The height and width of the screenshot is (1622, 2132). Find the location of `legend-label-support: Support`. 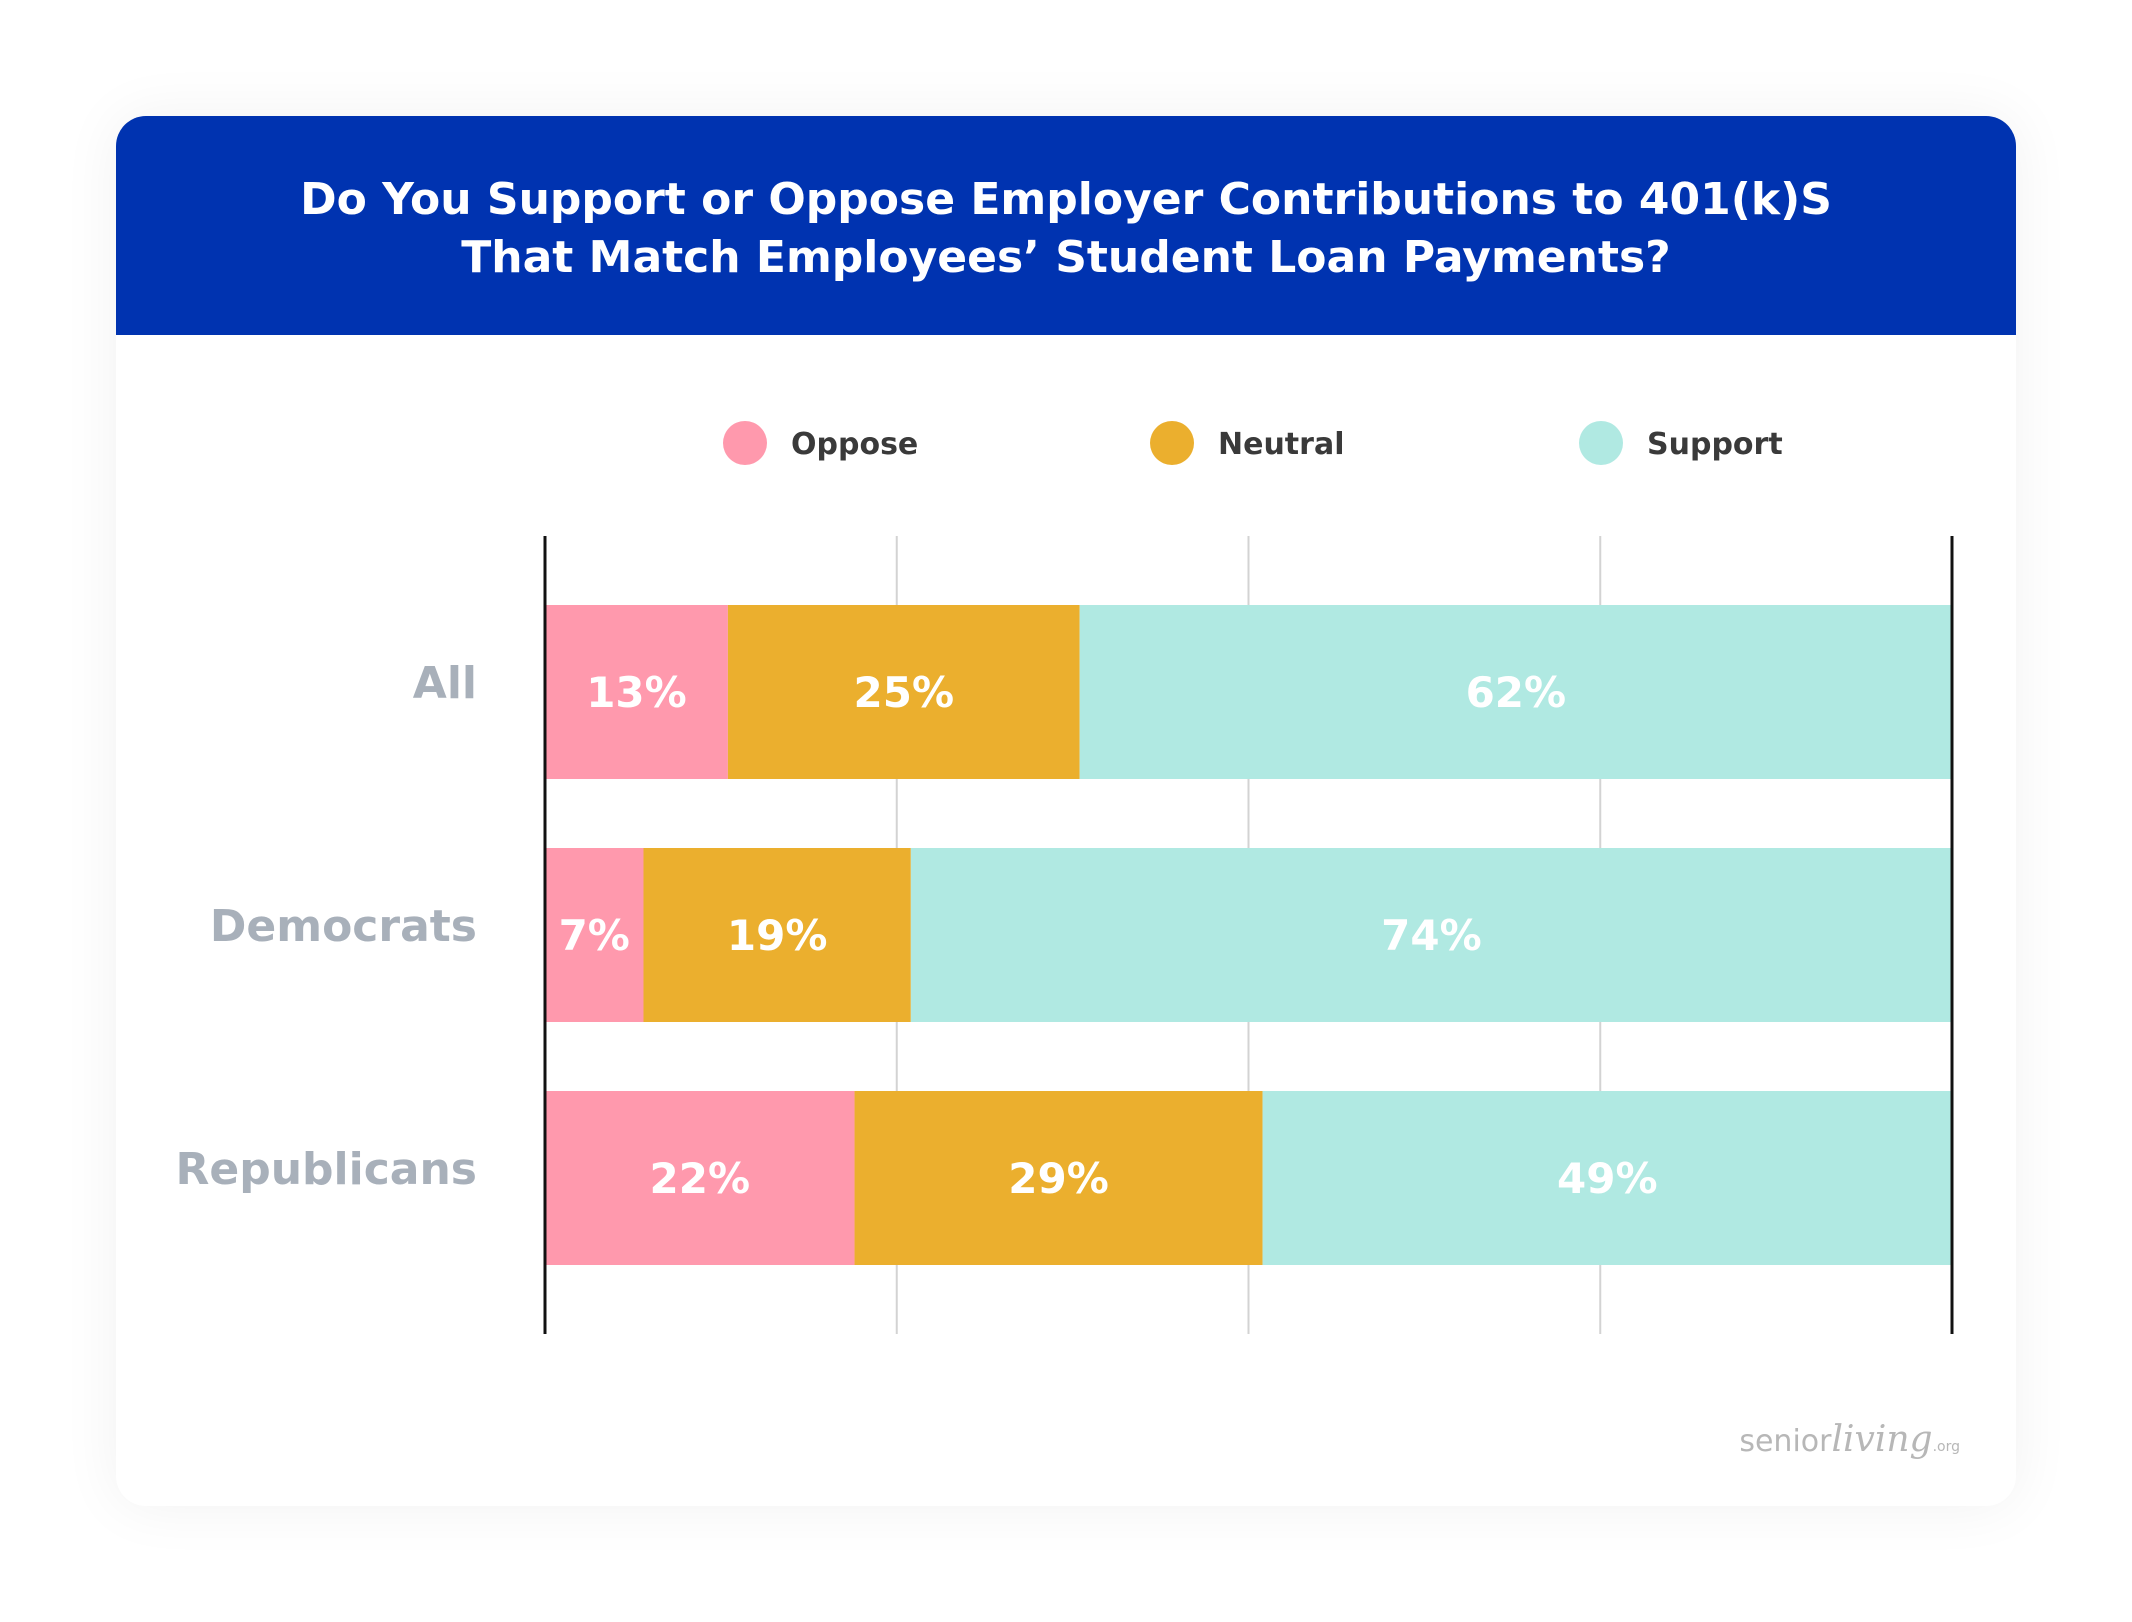

legend-label-support: Support is located at coordinates (1715, 444).